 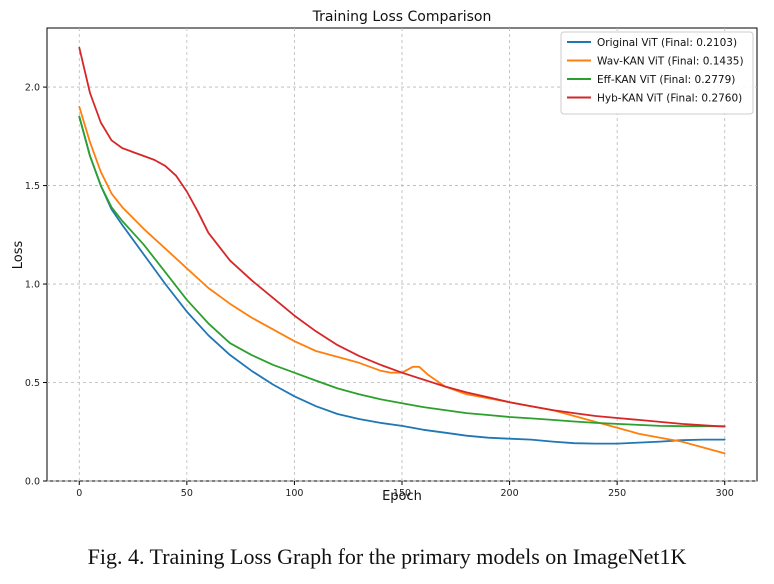 What do you see at coordinates (187, 493) in the screenshot?
I see `x-tick-label: 50` at bounding box center [187, 493].